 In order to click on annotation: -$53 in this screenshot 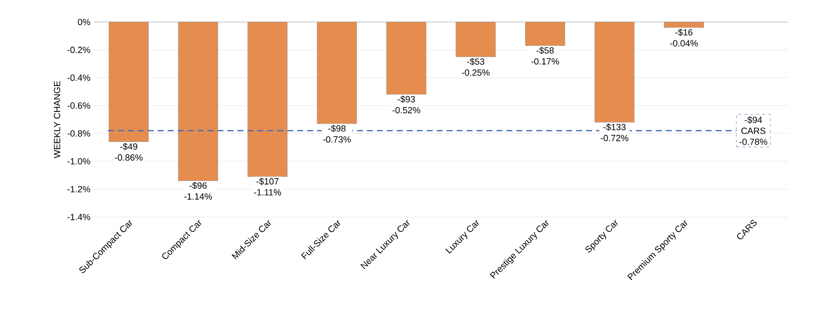, I will do `click(475, 62)`.